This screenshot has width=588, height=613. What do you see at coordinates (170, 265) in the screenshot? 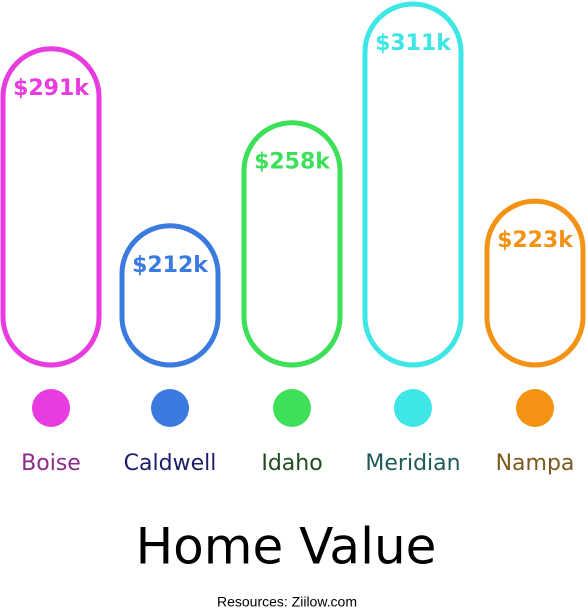
I see `value-label: $212k` at bounding box center [170, 265].